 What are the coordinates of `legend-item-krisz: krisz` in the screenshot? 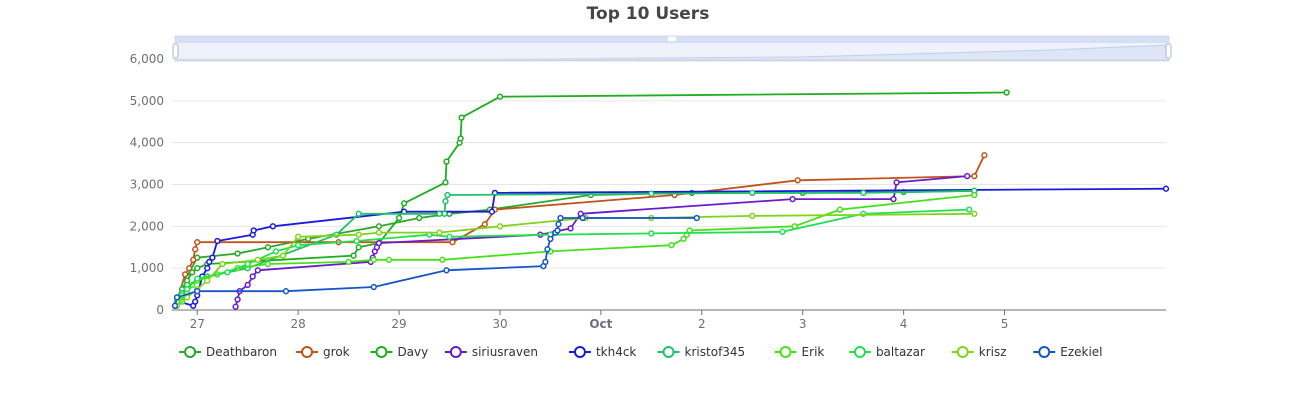 It's located at (979, 352).